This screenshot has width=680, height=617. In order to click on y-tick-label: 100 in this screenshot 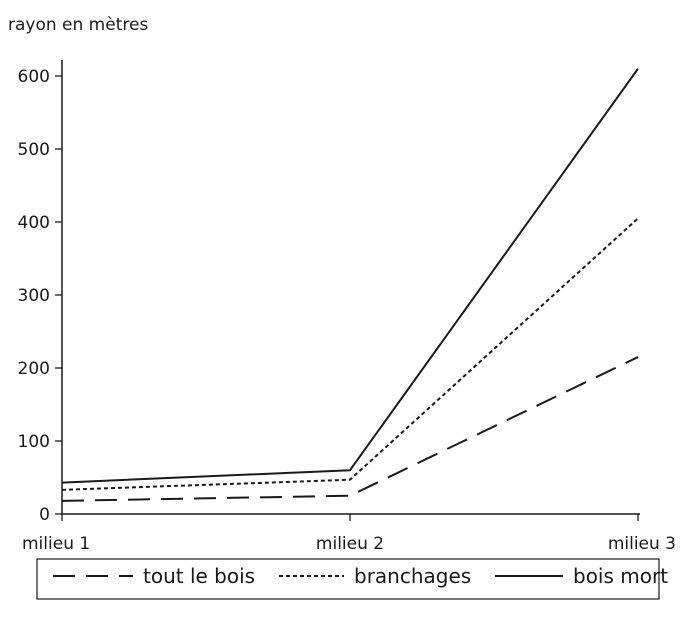, I will do `click(34, 442)`.